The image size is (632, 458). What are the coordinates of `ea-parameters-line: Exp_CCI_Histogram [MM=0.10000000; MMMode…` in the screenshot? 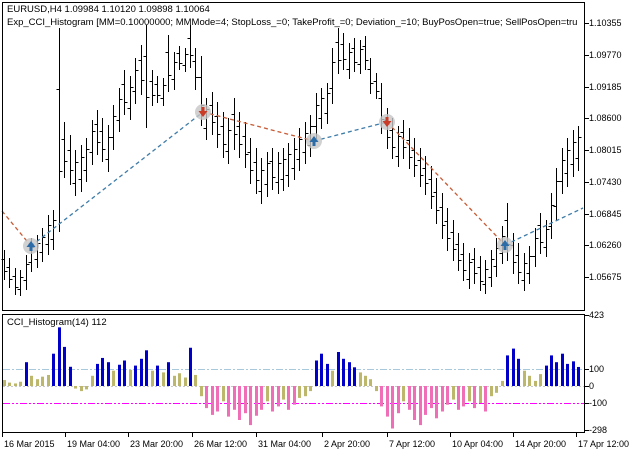 It's located at (292, 22).